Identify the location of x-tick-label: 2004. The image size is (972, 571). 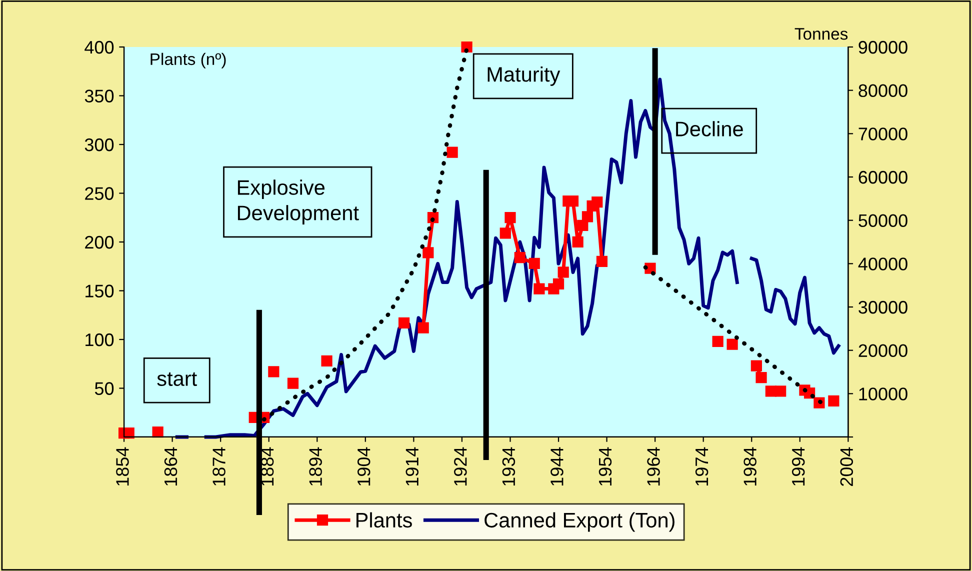
(847, 466).